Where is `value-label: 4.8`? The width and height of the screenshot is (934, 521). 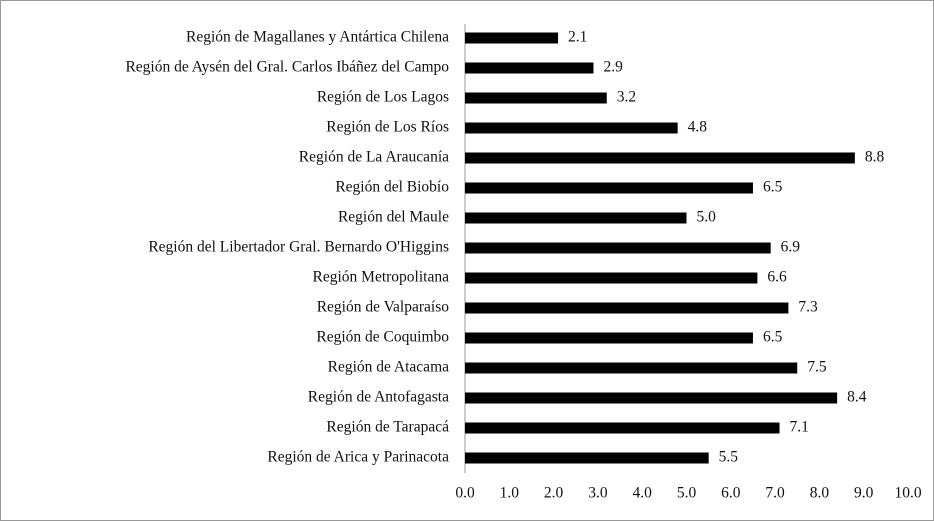
value-label: 4.8 is located at coordinates (698, 127).